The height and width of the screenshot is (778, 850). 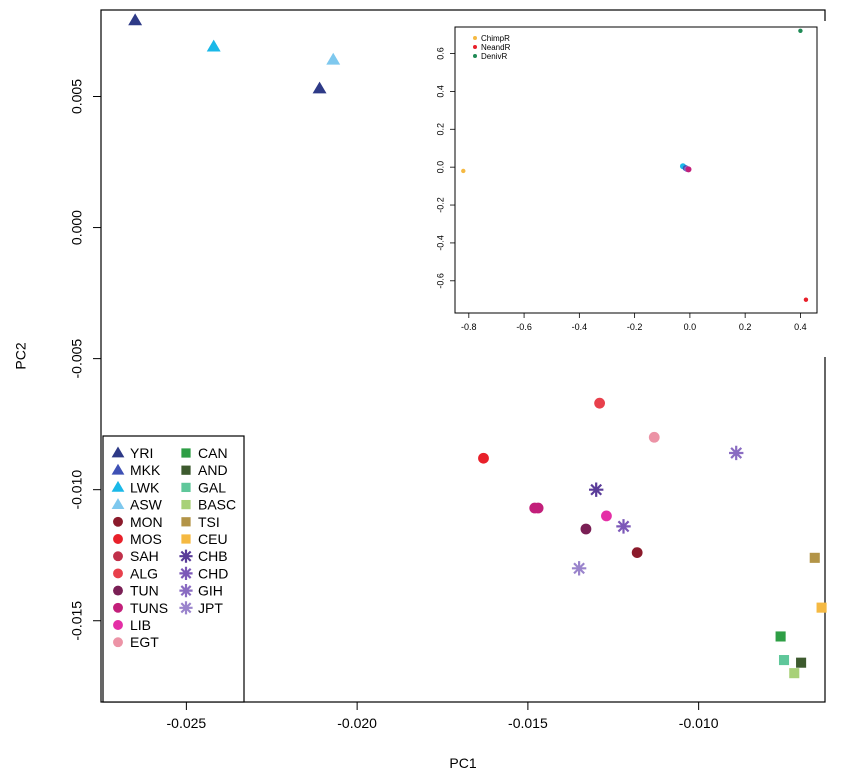 What do you see at coordinates (145, 487) in the screenshot?
I see `legend-label-lwk: LWK` at bounding box center [145, 487].